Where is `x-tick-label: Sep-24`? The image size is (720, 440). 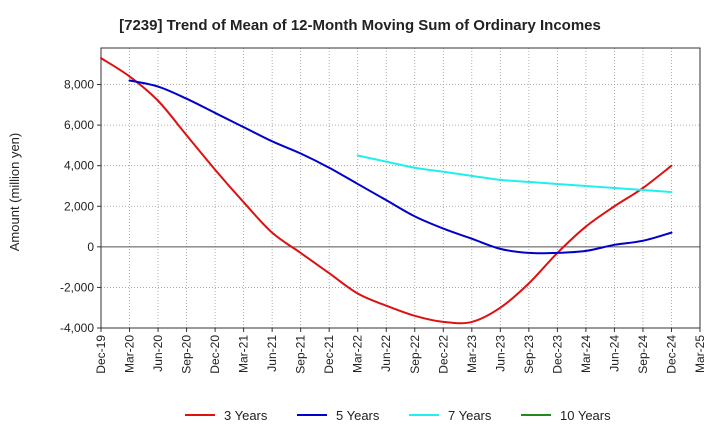
x-tick-label: Sep-24 is located at coordinates (643, 354).